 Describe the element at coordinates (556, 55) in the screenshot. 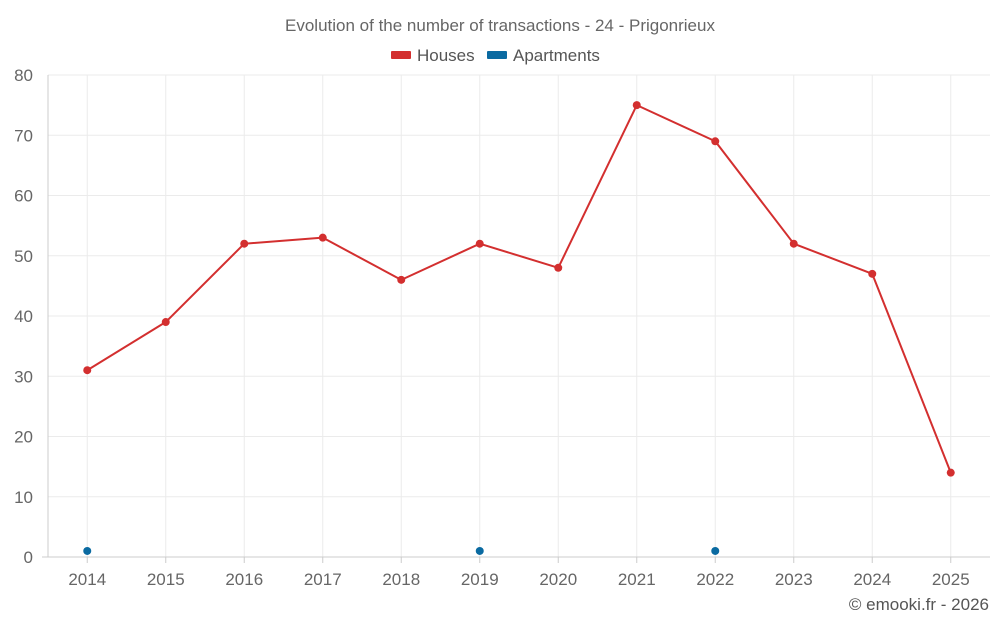

I see `legend-label-apartments: Apartments` at that location.